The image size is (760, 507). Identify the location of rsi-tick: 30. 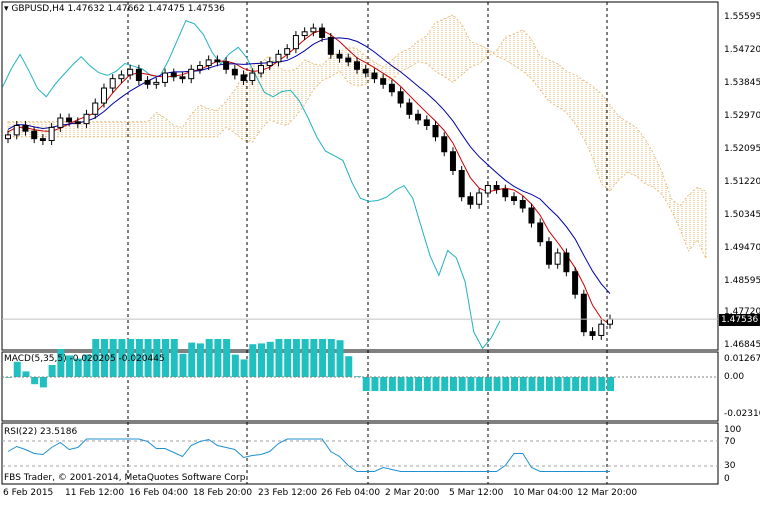
(730, 466).